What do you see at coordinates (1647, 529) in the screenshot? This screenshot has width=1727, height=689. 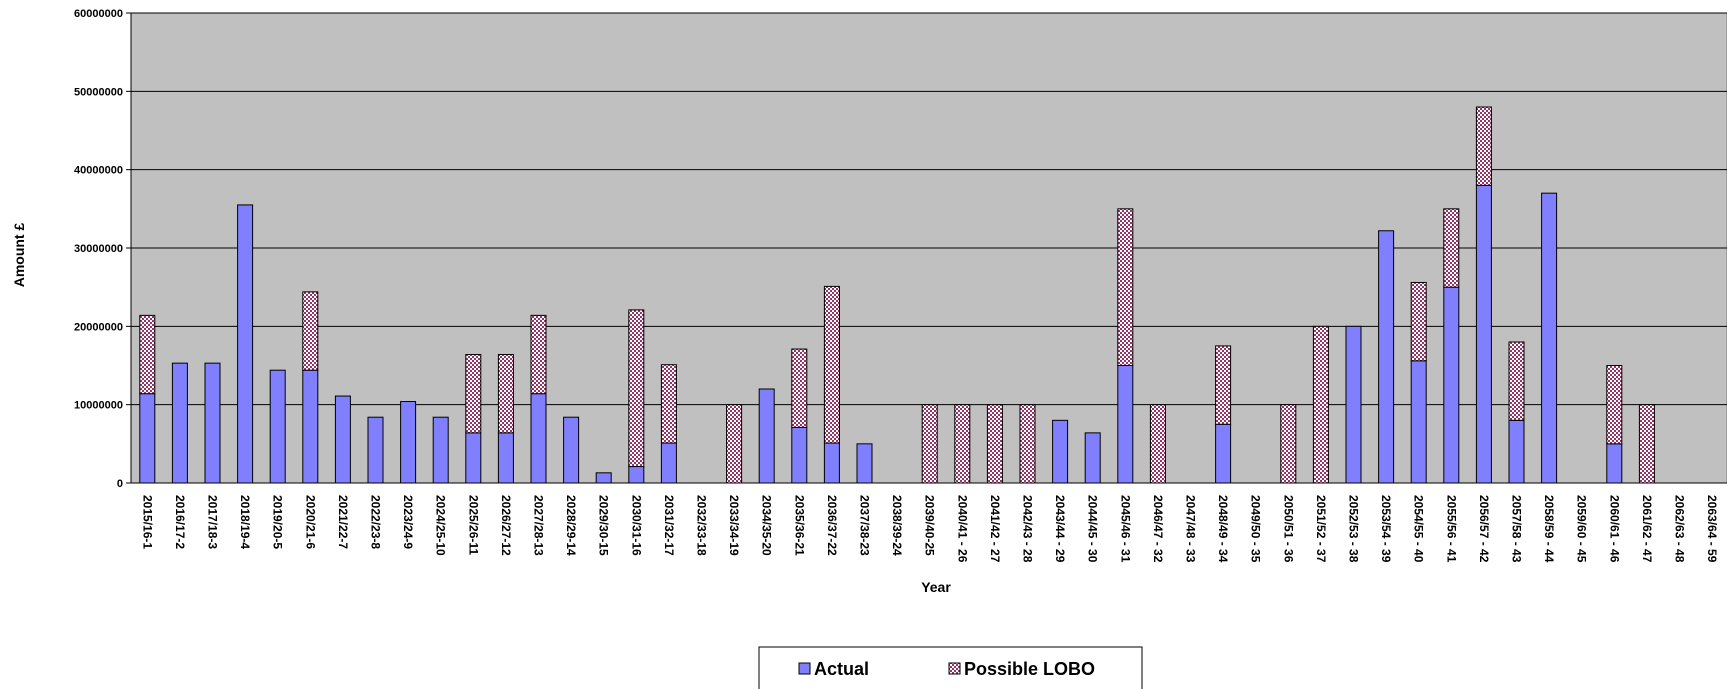 I see `x-tick-label: 2061/62 - 47` at bounding box center [1647, 529].